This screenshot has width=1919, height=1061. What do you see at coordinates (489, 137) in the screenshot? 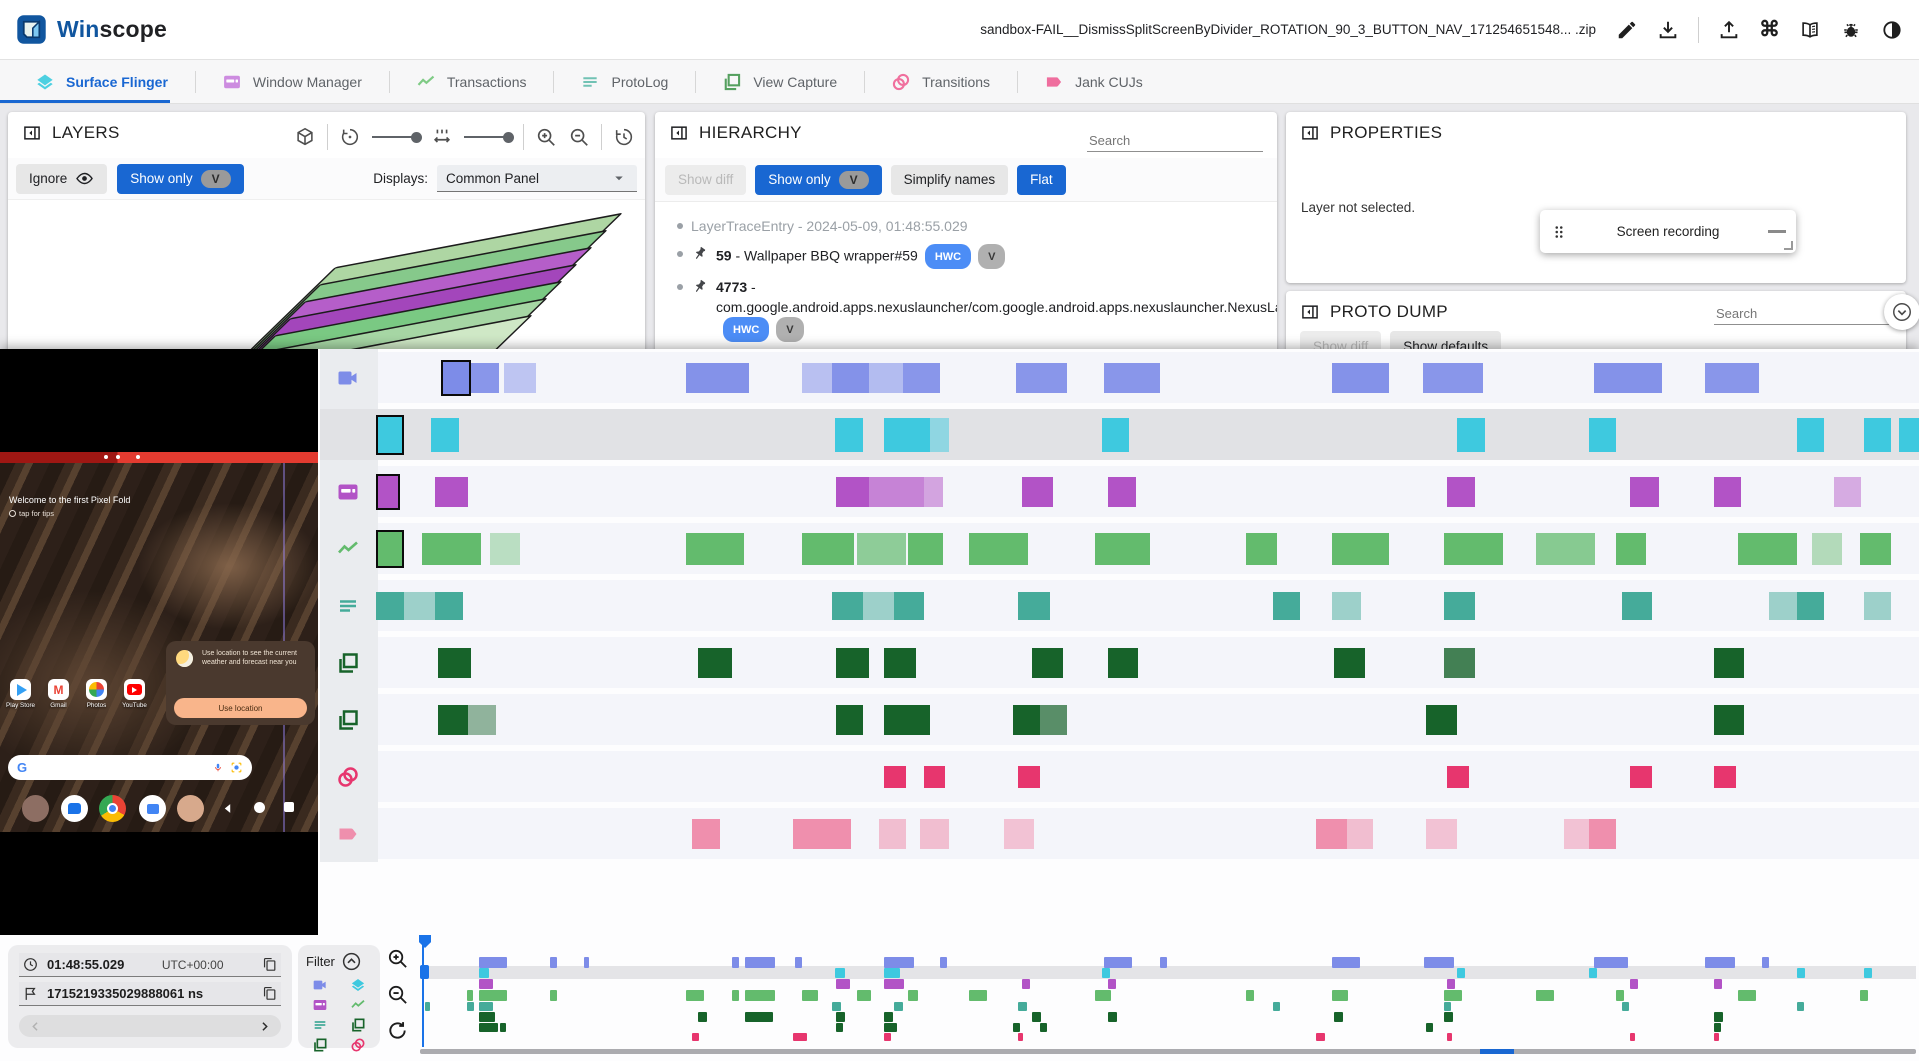
I see `slider-control` at bounding box center [489, 137].